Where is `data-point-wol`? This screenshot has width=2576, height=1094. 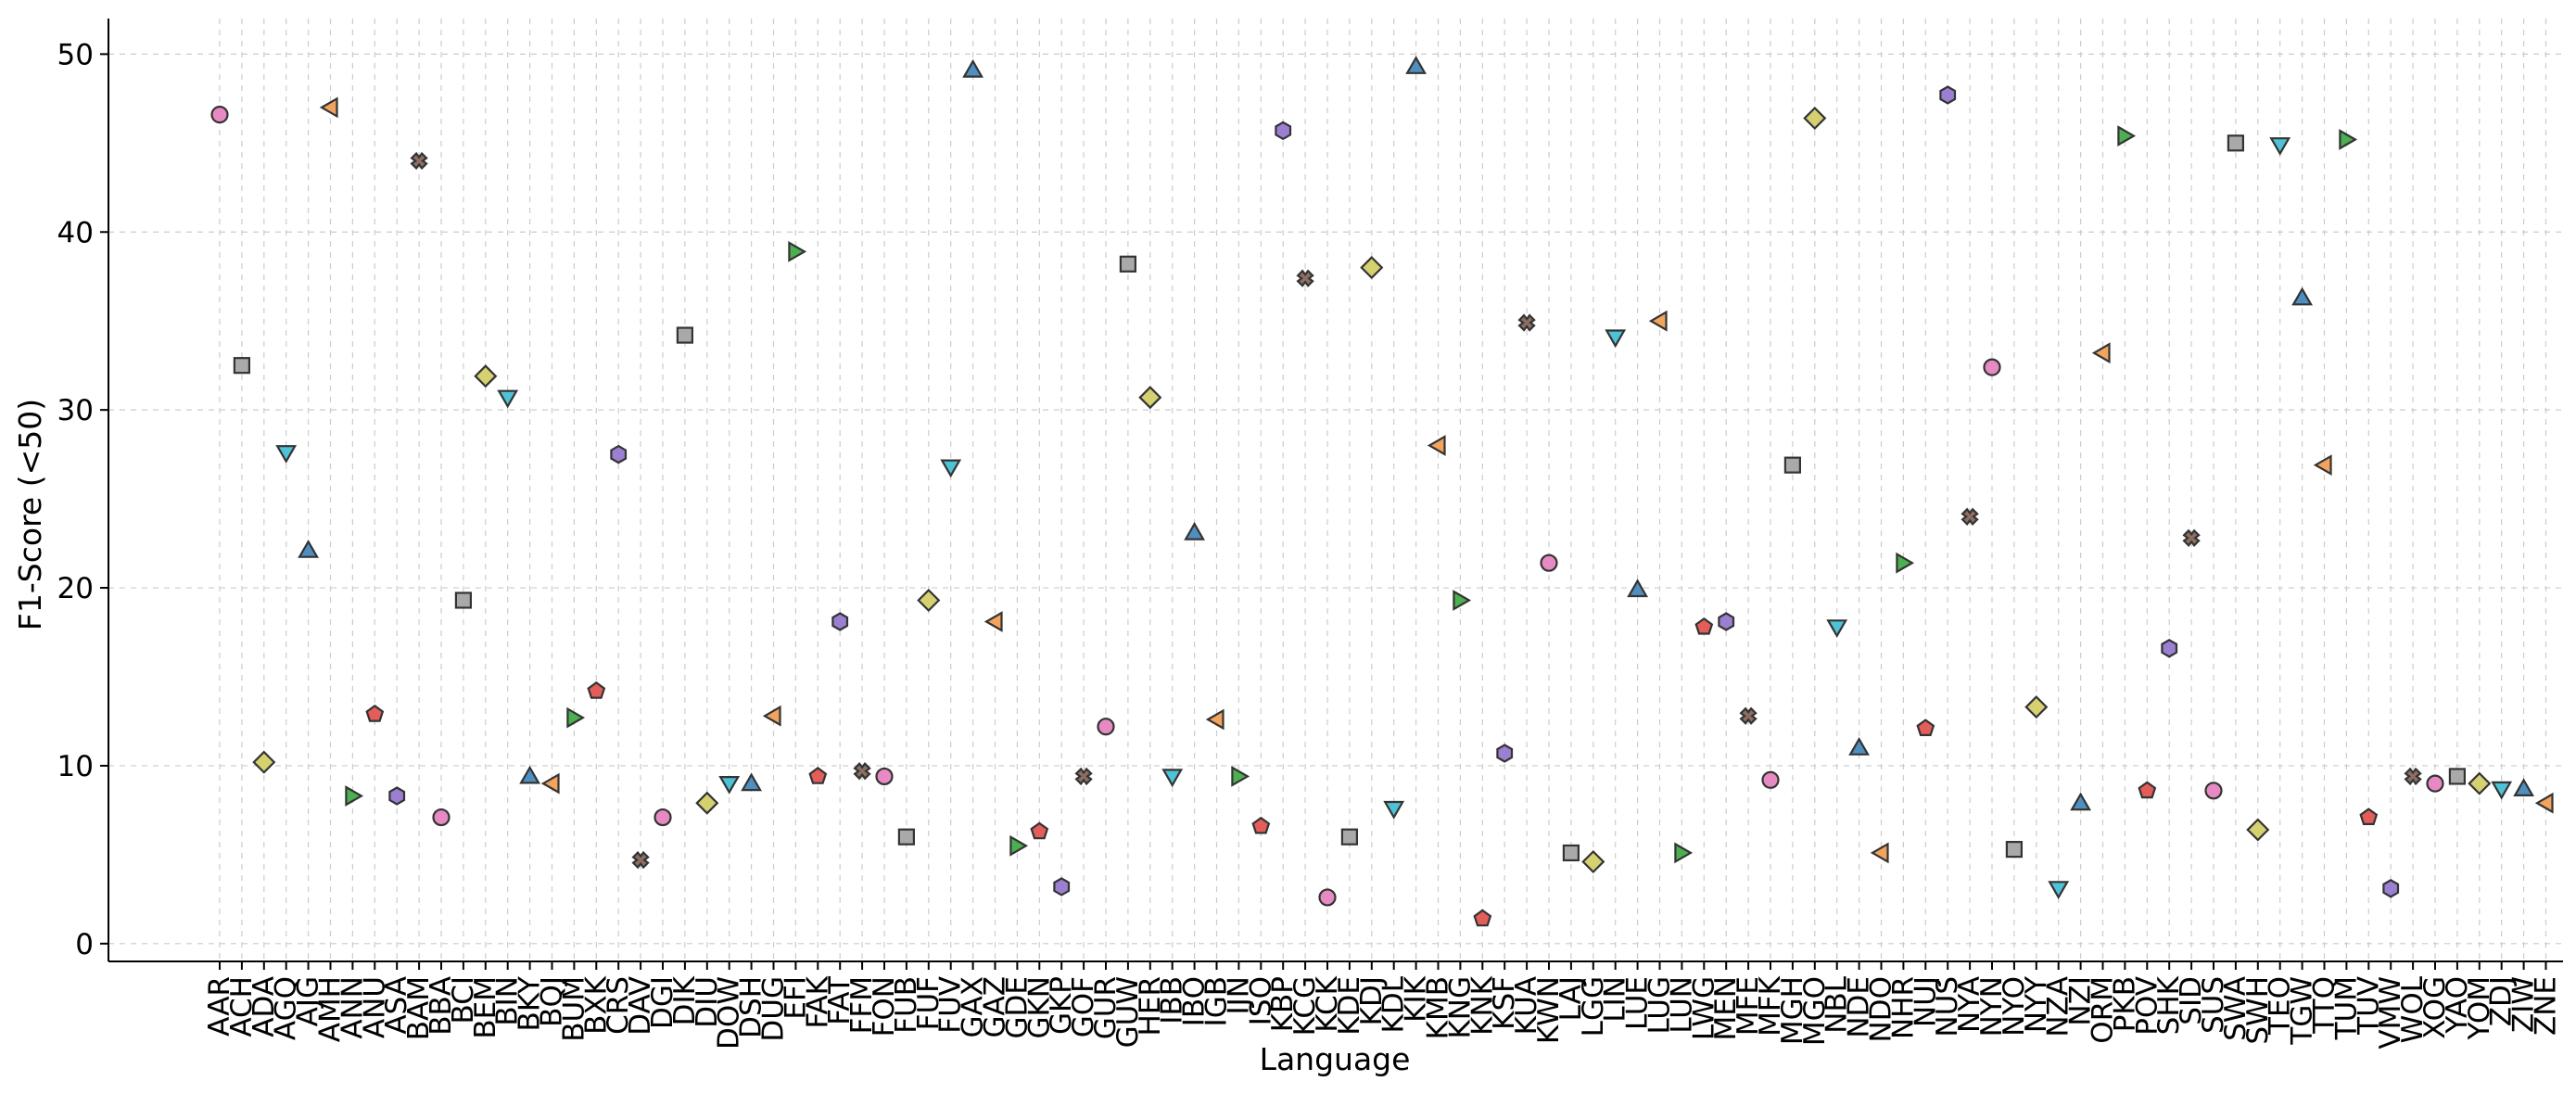 data-point-wol is located at coordinates (2413, 776).